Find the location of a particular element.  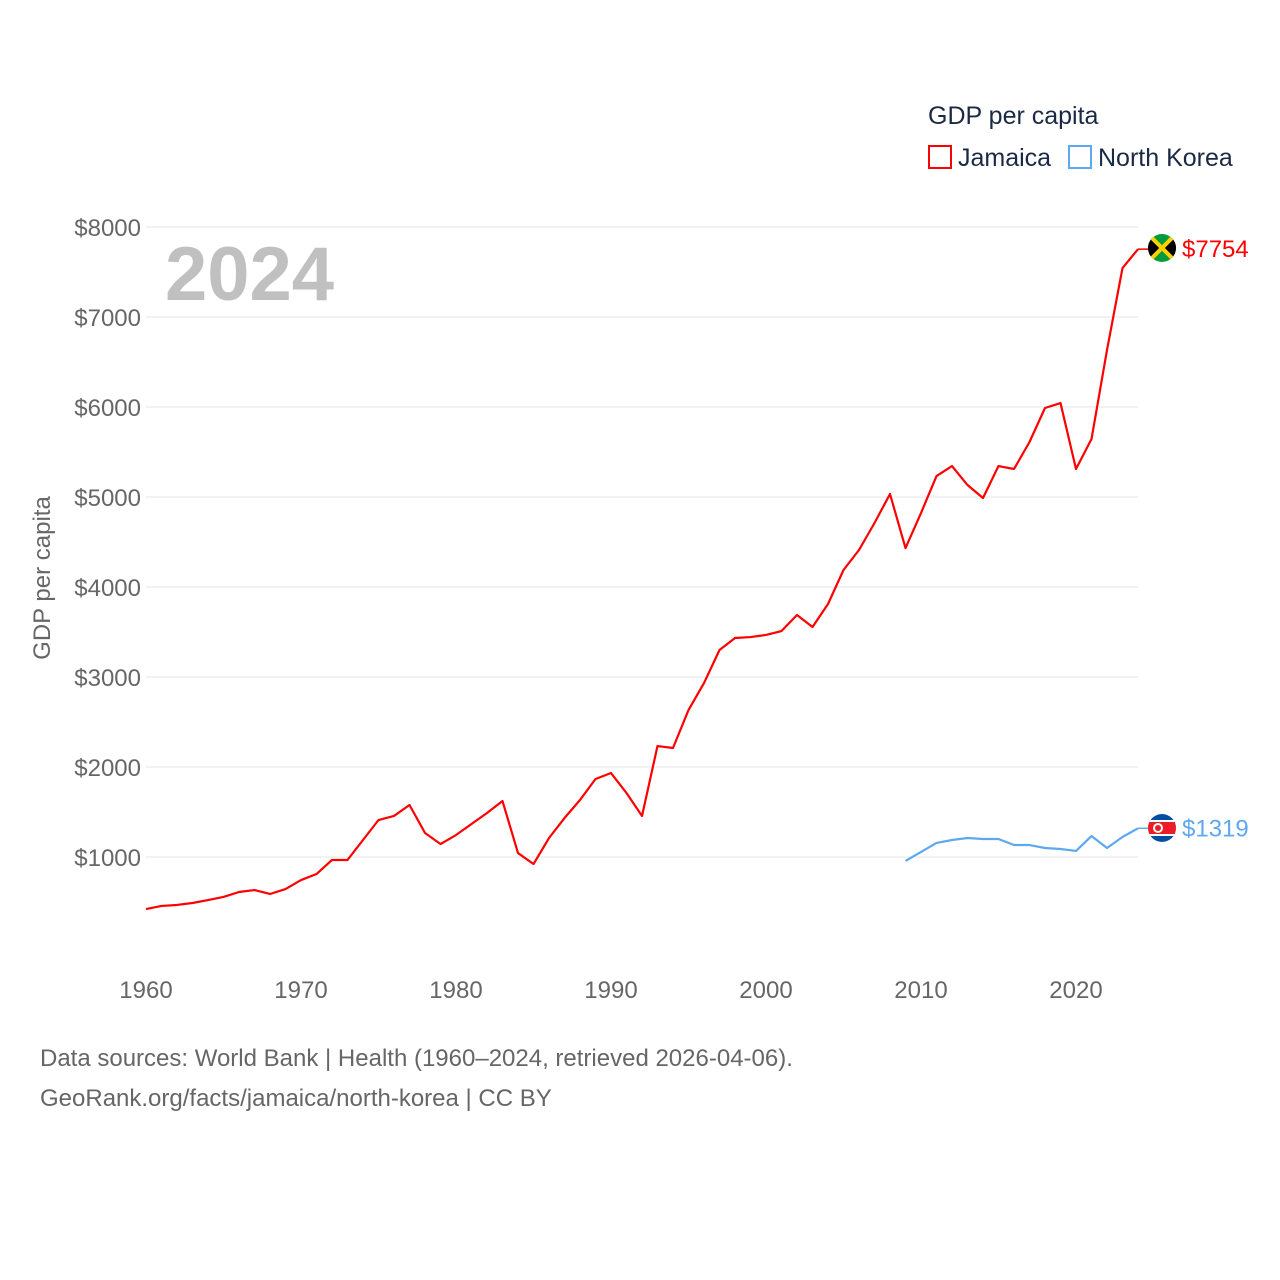

end-value-label: $7754 is located at coordinates (1215, 249).